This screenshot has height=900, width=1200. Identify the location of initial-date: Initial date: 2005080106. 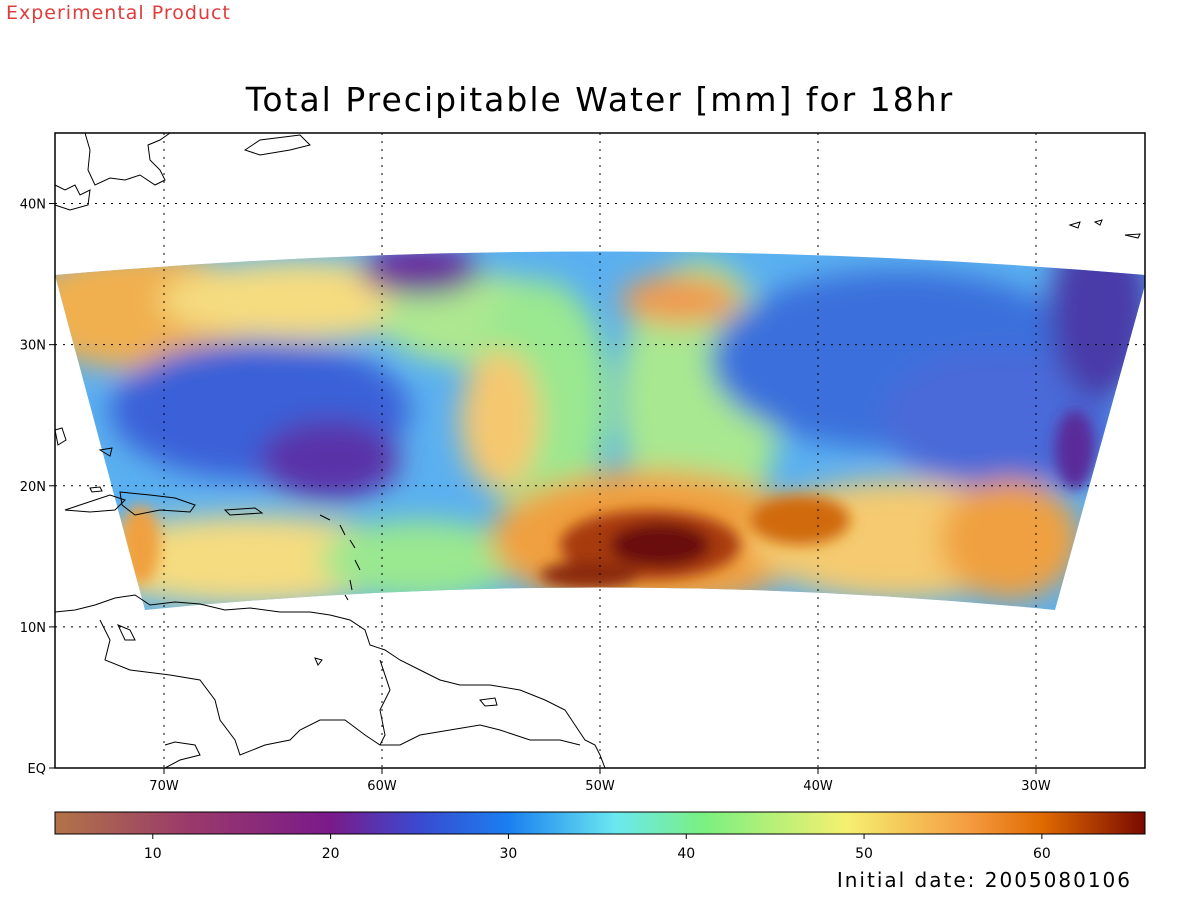
(984, 880).